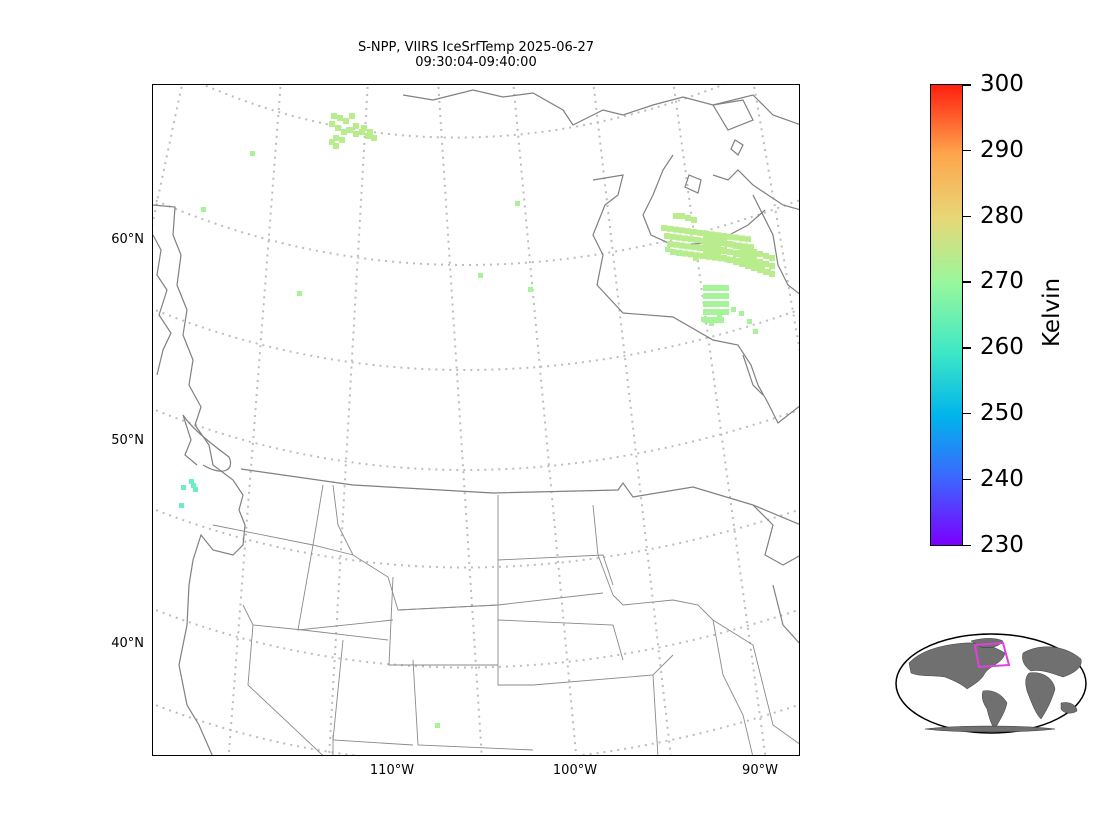 Image resolution: width=1120 pixels, height=840 pixels. Describe the element at coordinates (343, 520) in the screenshot. I see `border-id-mt` at that location.